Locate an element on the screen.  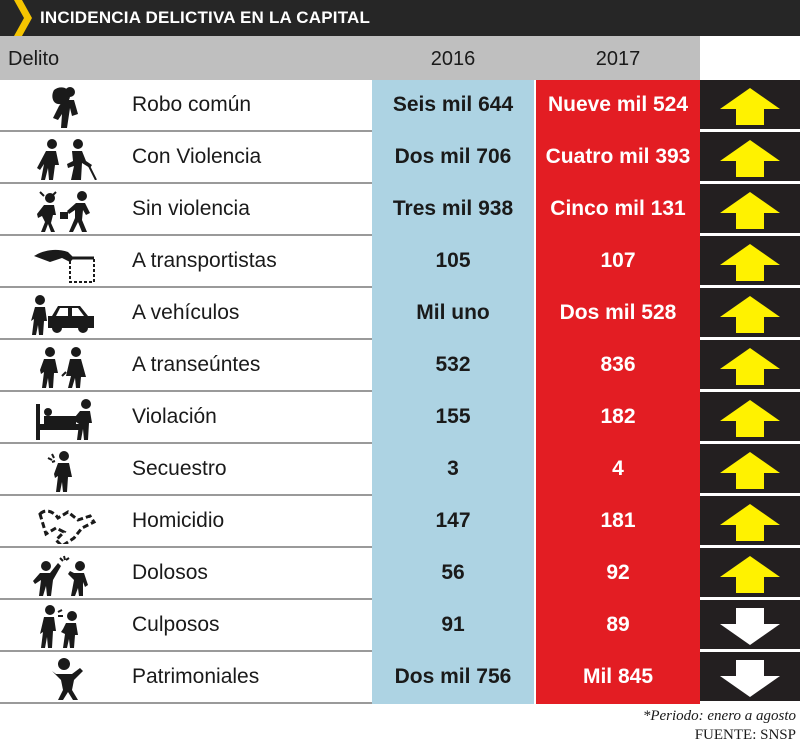
row-label: A vehículos is located at coordinates (186, 312).